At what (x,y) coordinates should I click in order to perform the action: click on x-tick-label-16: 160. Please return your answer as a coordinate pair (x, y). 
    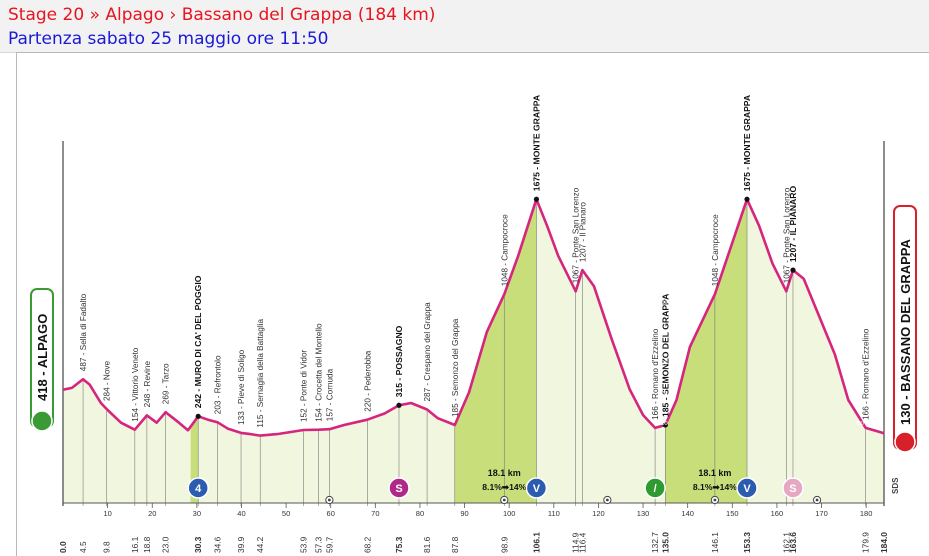
    Looking at the image, I should click on (777, 513).